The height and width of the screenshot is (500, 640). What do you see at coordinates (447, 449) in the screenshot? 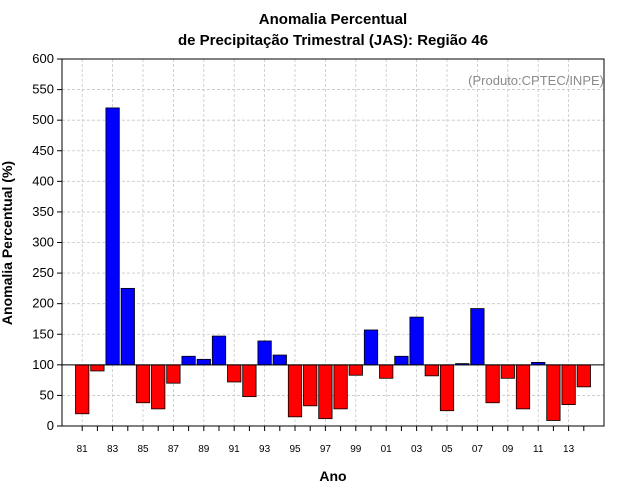
I see `x-tick-label: 05` at bounding box center [447, 449].